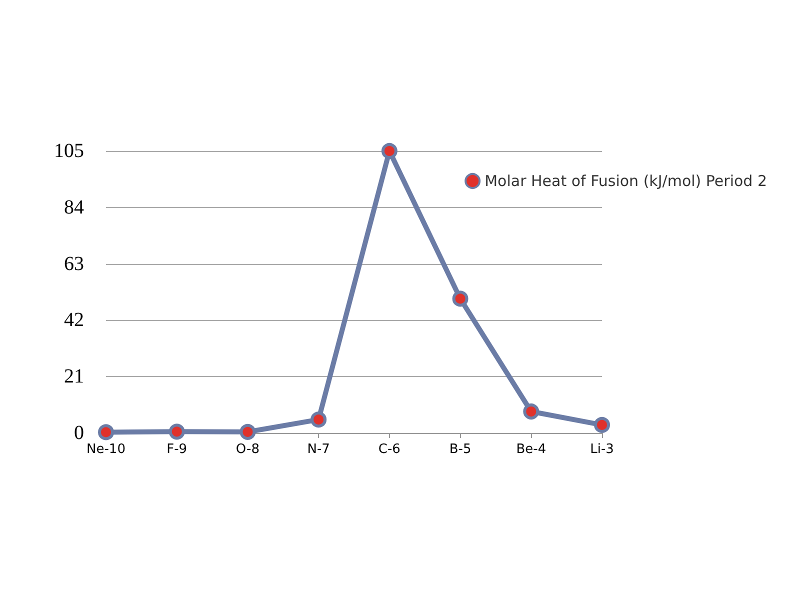 This screenshot has width=800, height=600. What do you see at coordinates (389, 449) in the screenshot?
I see `x-tick-label: C-6` at bounding box center [389, 449].